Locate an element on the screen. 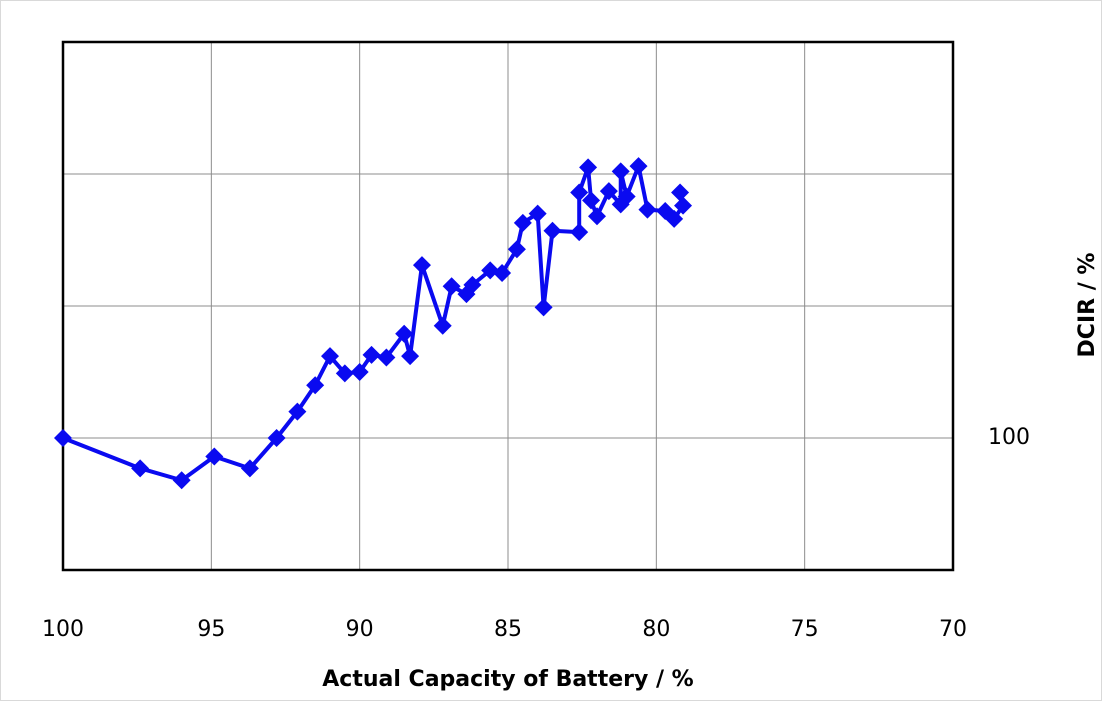 The image size is (1102, 701). y-tick-label: 100 is located at coordinates (1009, 437).